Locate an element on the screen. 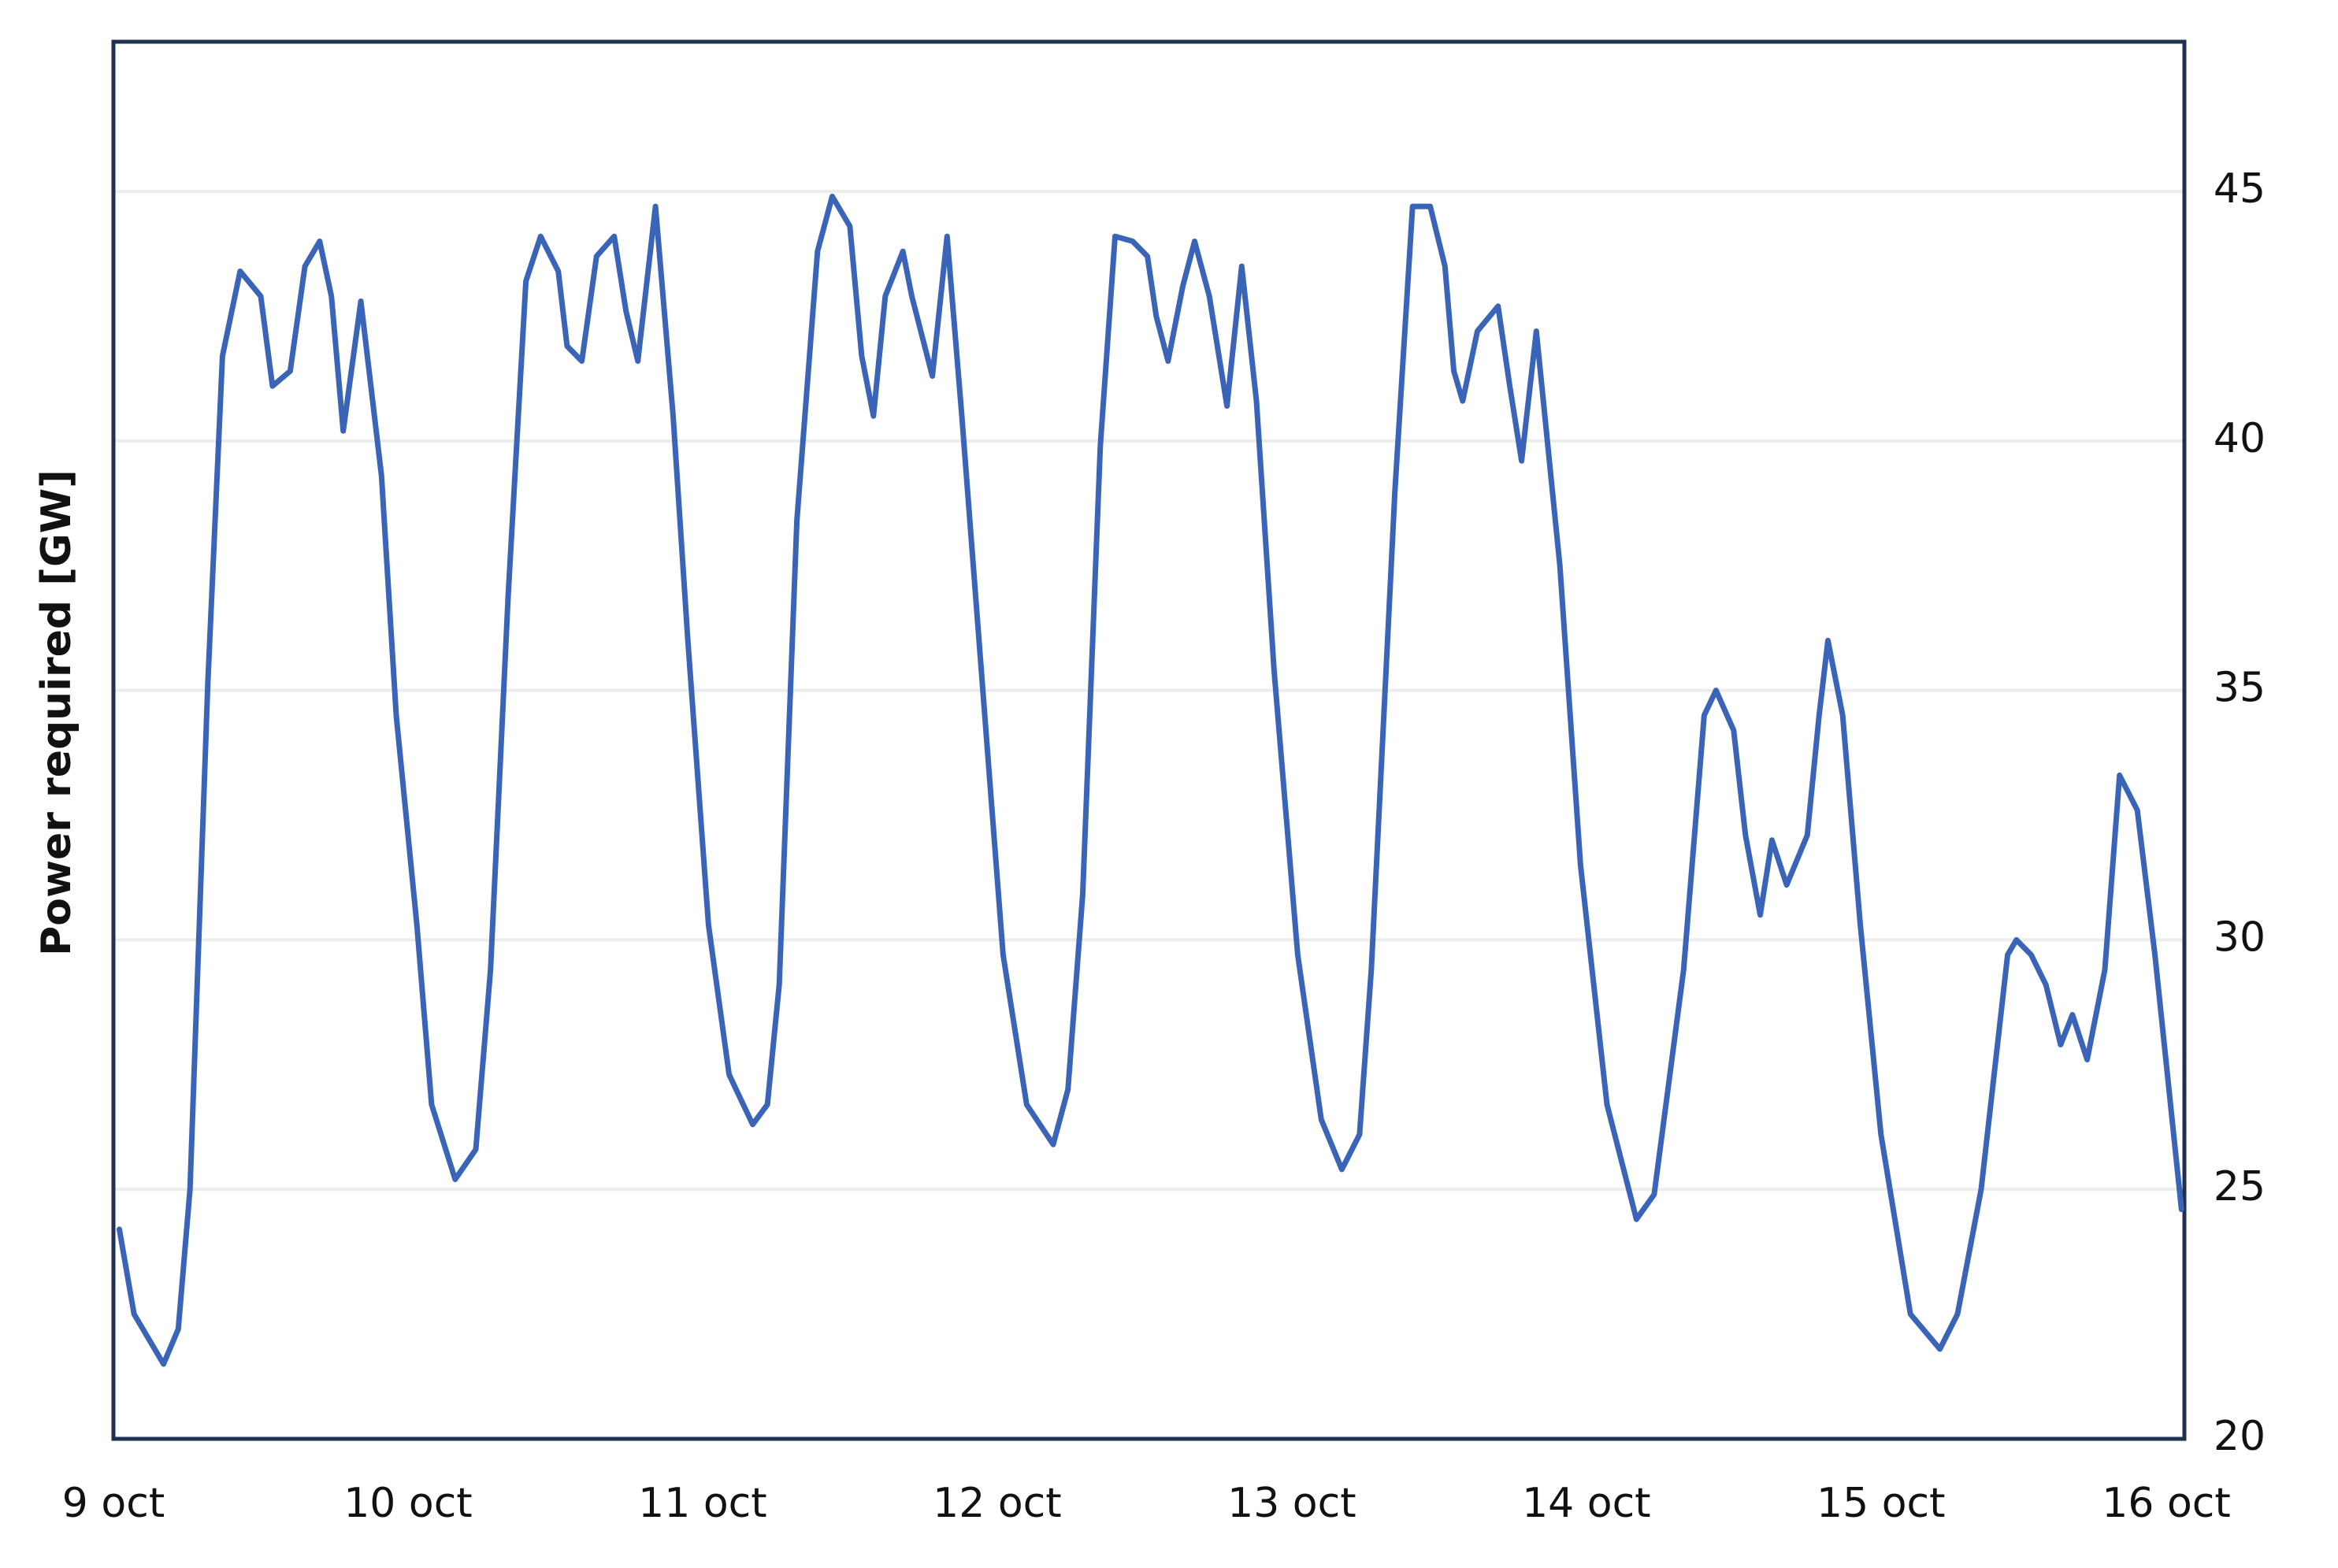  x-tick-label: 16 oct is located at coordinates (2166, 1503).